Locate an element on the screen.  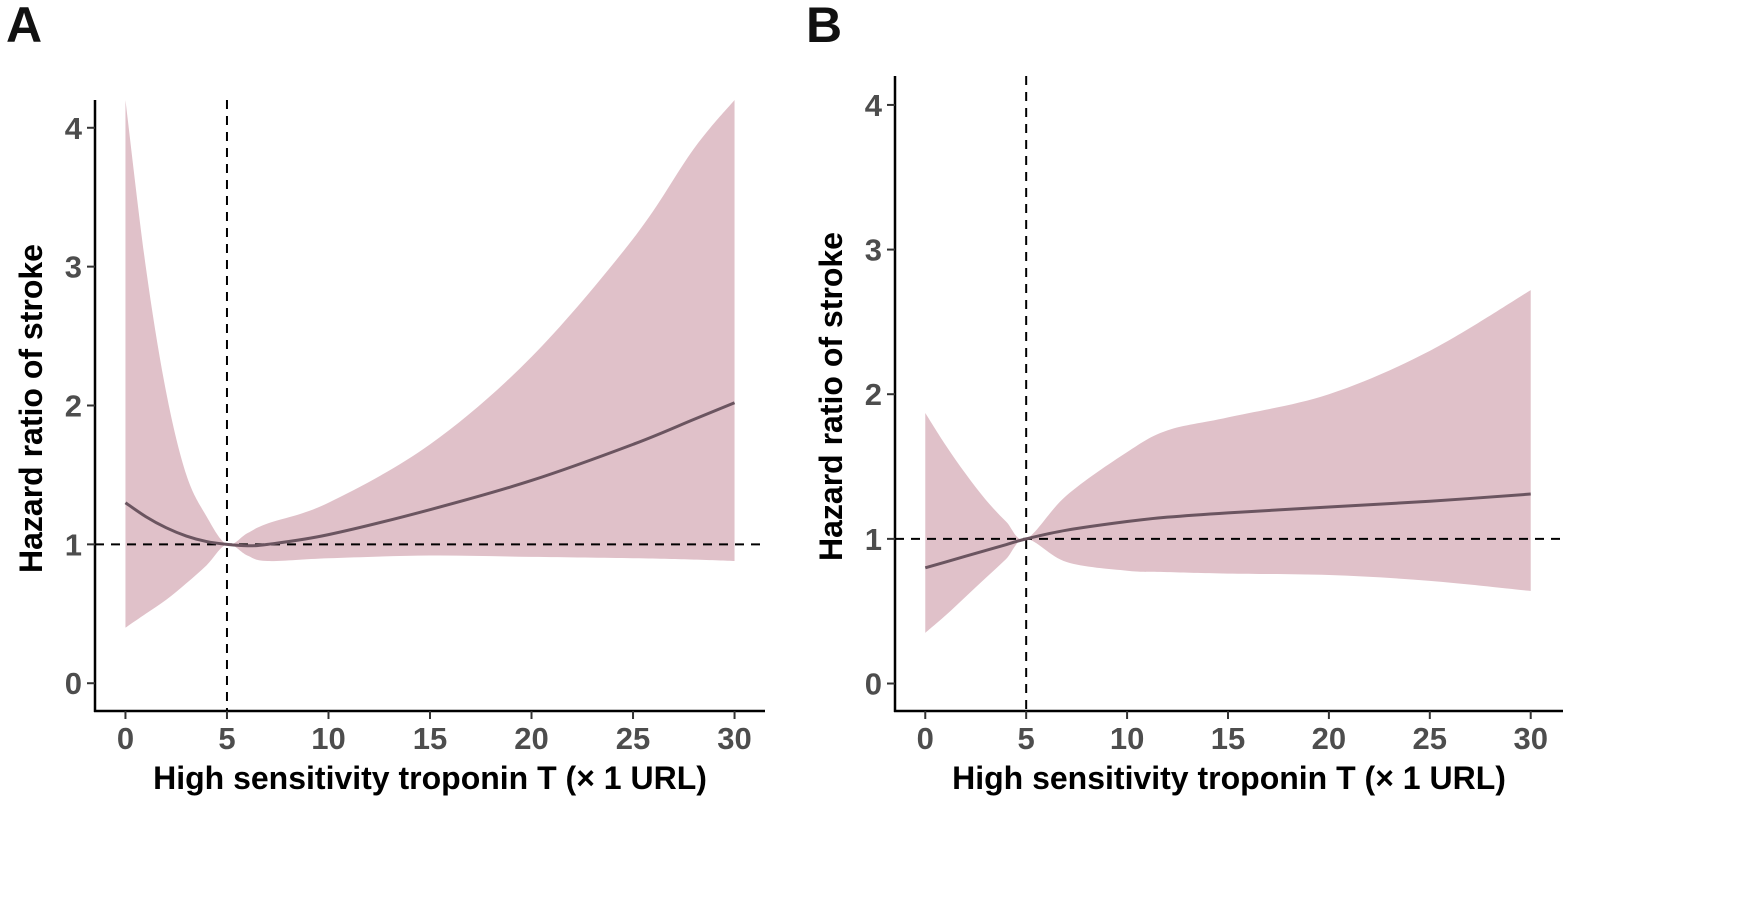
panel-label: A is located at coordinates (24, 26).